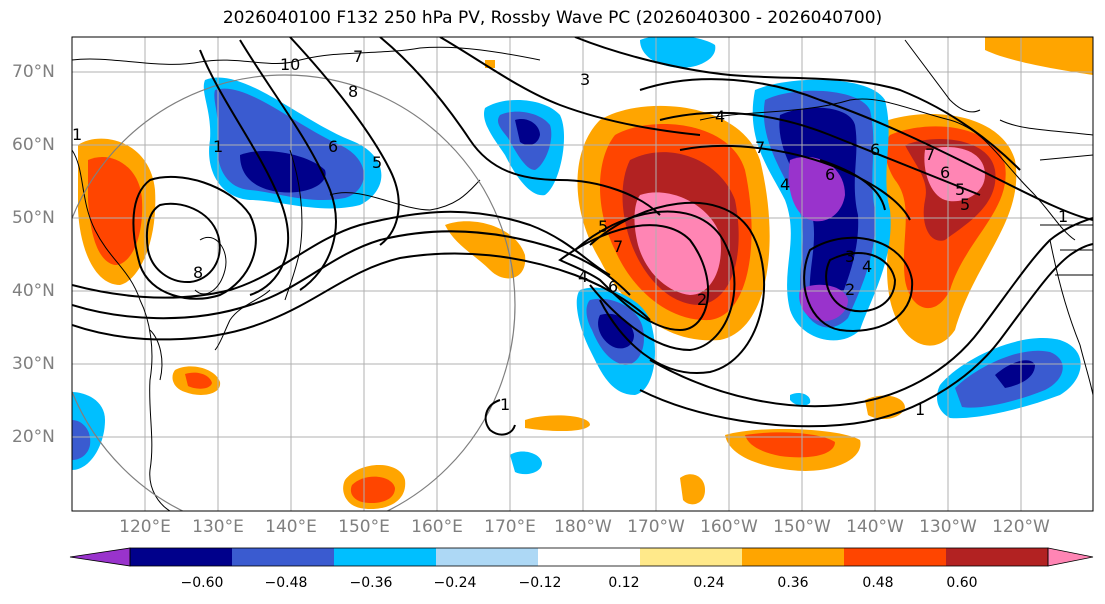  What do you see at coordinates (510, 527) in the screenshot?
I see `lon-label: 170°E` at bounding box center [510, 527].